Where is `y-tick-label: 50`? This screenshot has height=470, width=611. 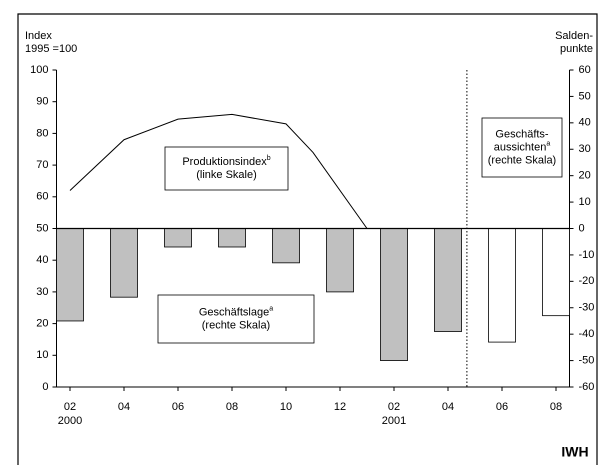
y-tick-label: 50 is located at coordinates (42, 228).